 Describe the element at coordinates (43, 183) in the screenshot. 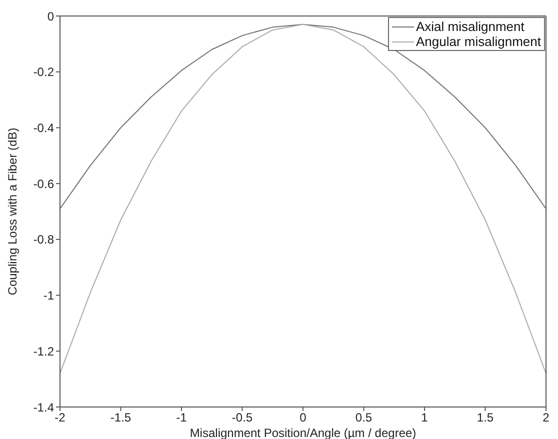

I see `y-tick-label: -0.6` at that location.